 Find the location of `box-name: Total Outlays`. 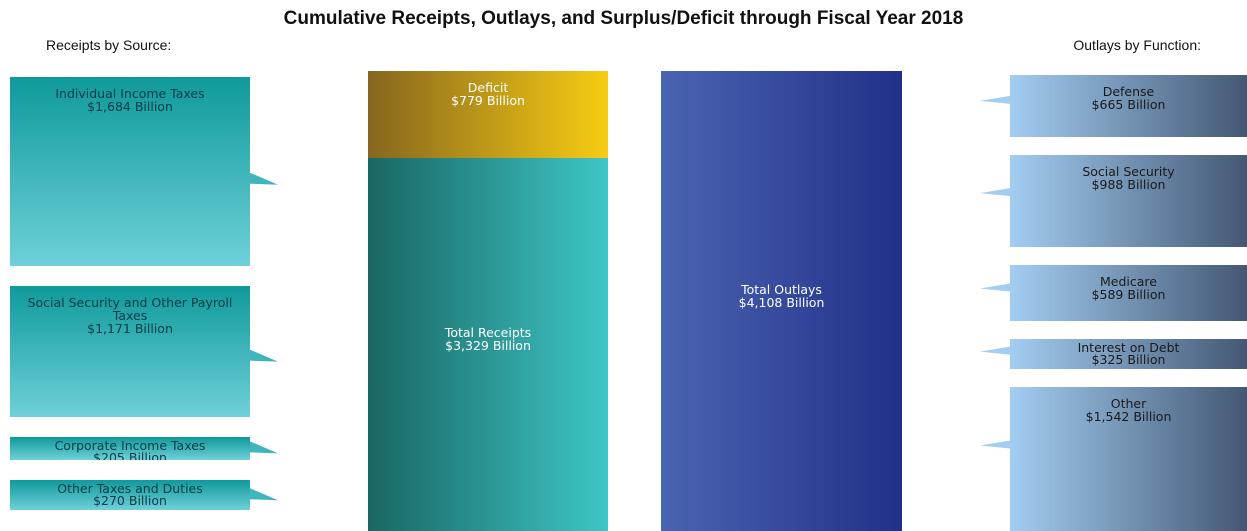

box-name: Total Outlays is located at coordinates (781, 289).